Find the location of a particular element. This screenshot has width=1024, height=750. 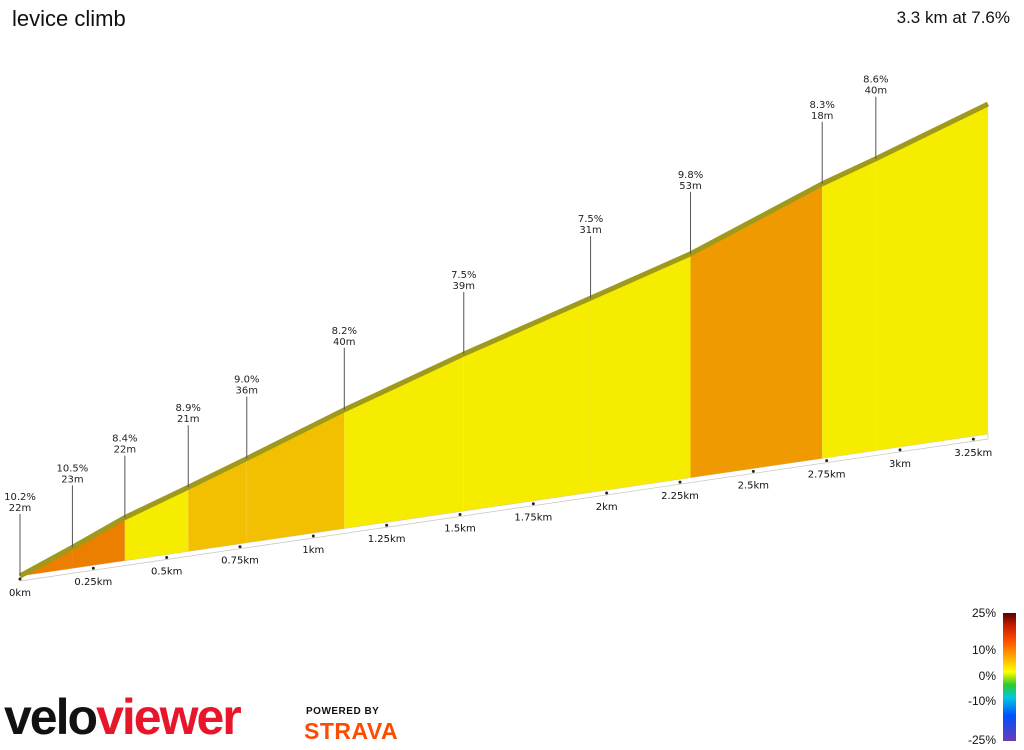

distance-tick-label: 0.75km is located at coordinates (240, 561).